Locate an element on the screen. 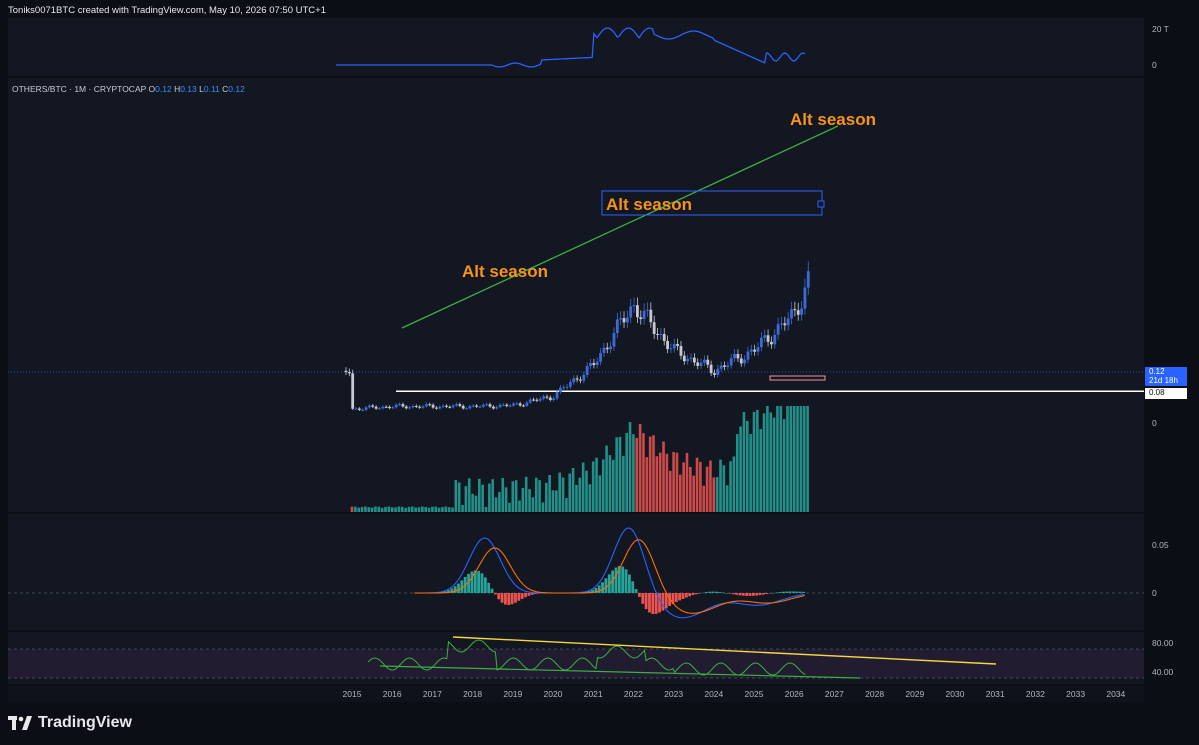 The height and width of the screenshot is (745, 1199). macd-axis-label-zero: 0 is located at coordinates (1154, 593).